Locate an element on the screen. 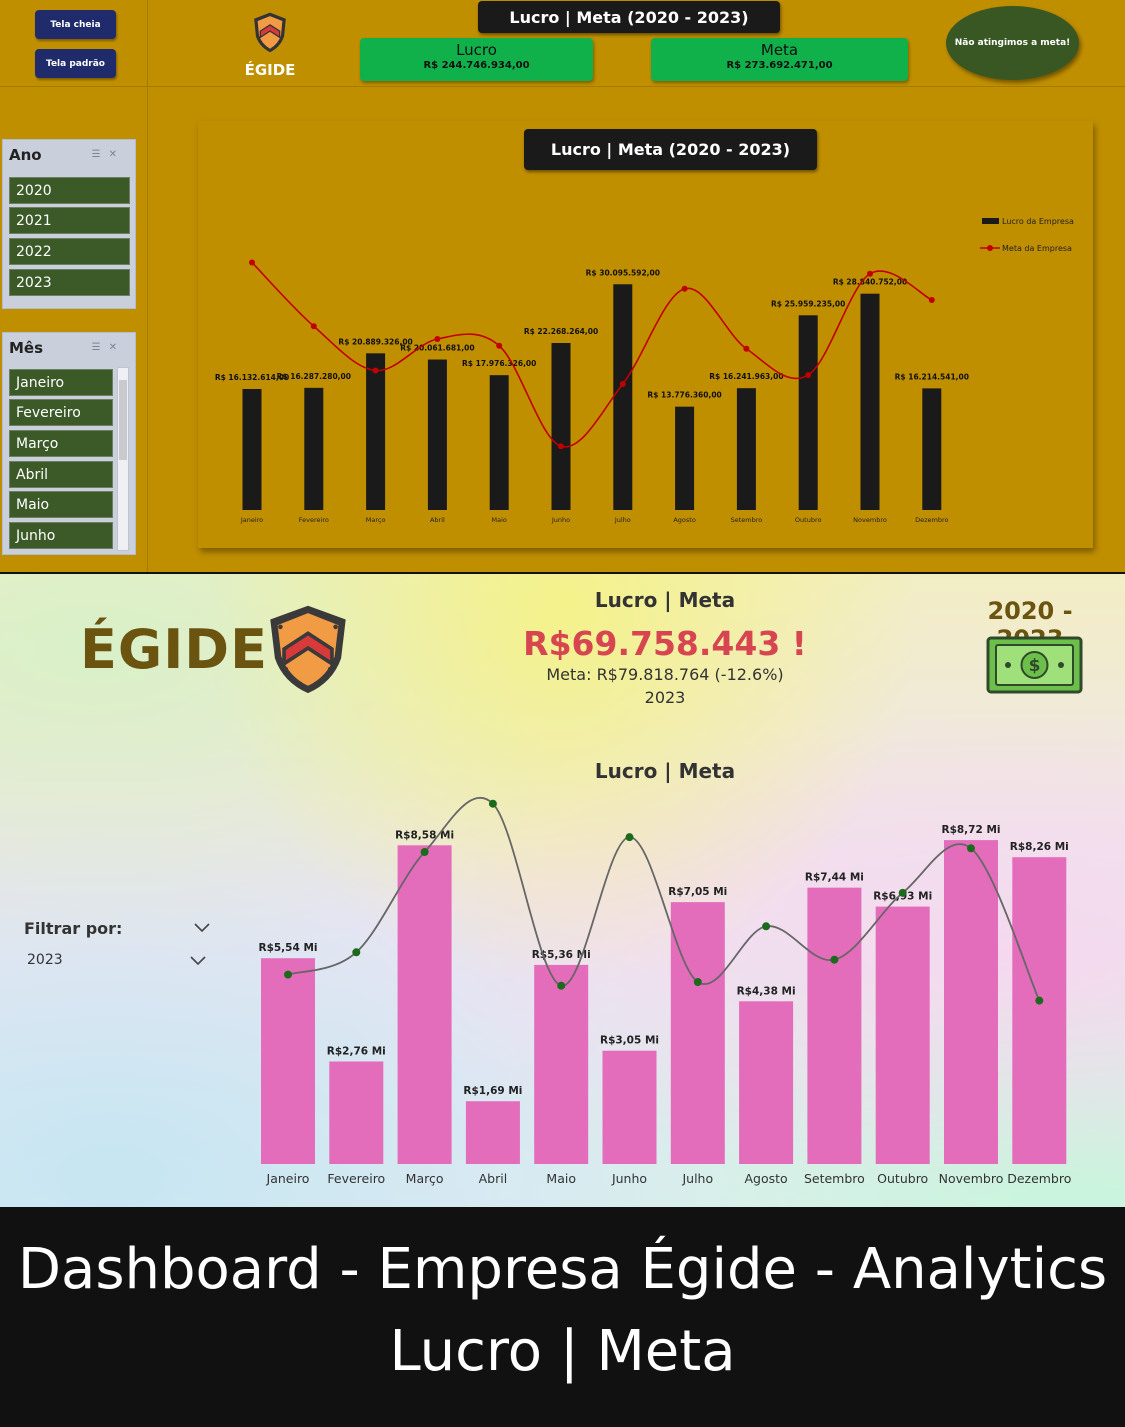 This screenshot has width=1125, height=1427. x-tick-label: Junho is located at coordinates (629, 1178).